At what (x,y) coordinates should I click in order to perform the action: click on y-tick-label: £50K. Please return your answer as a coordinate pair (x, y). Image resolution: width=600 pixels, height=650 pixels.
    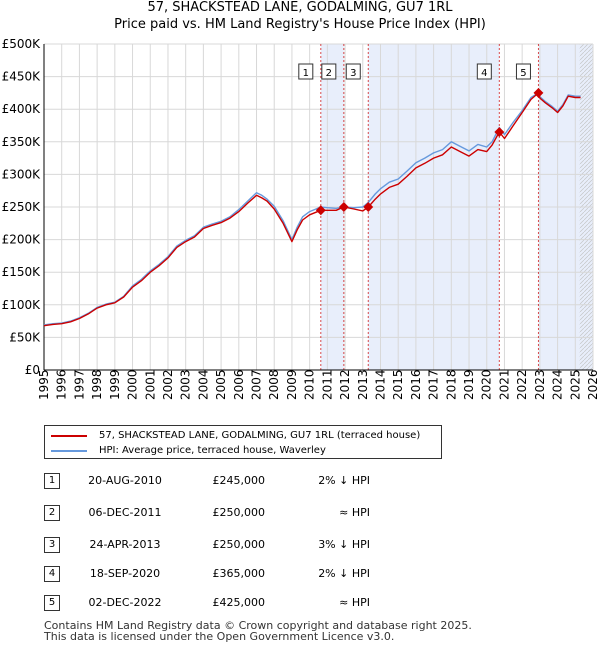
    Looking at the image, I should click on (25, 337).